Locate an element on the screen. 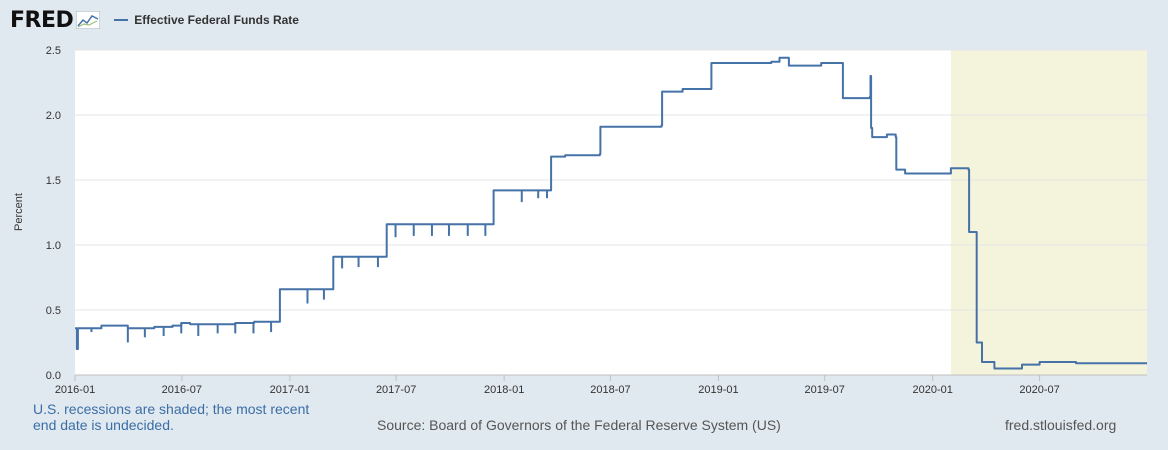 This screenshot has height=450, width=1168. x-tick-label: 2016-01 is located at coordinates (75, 390).